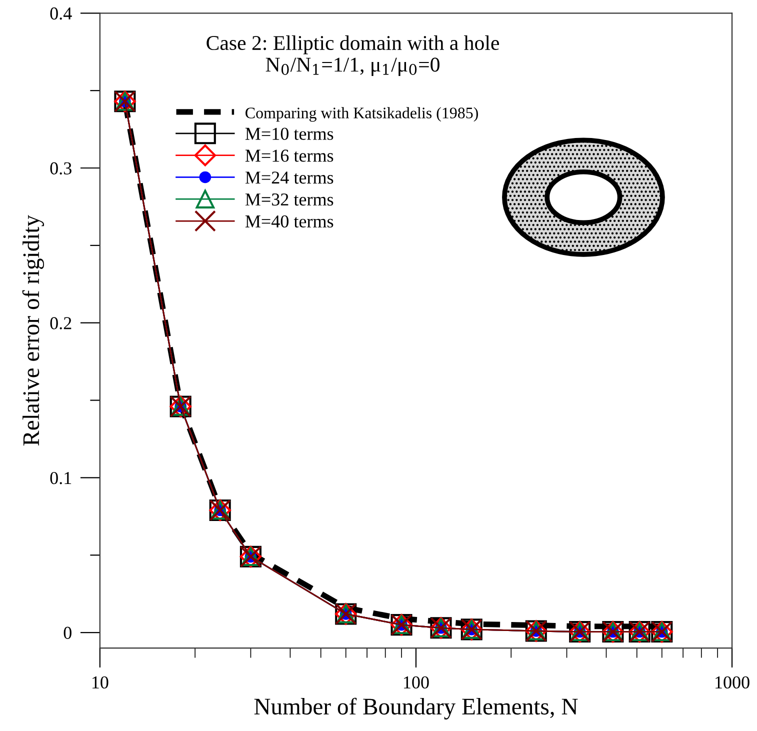  Describe the element at coordinates (289, 221) in the screenshot. I see `legend-label: M=40 terms` at that location.